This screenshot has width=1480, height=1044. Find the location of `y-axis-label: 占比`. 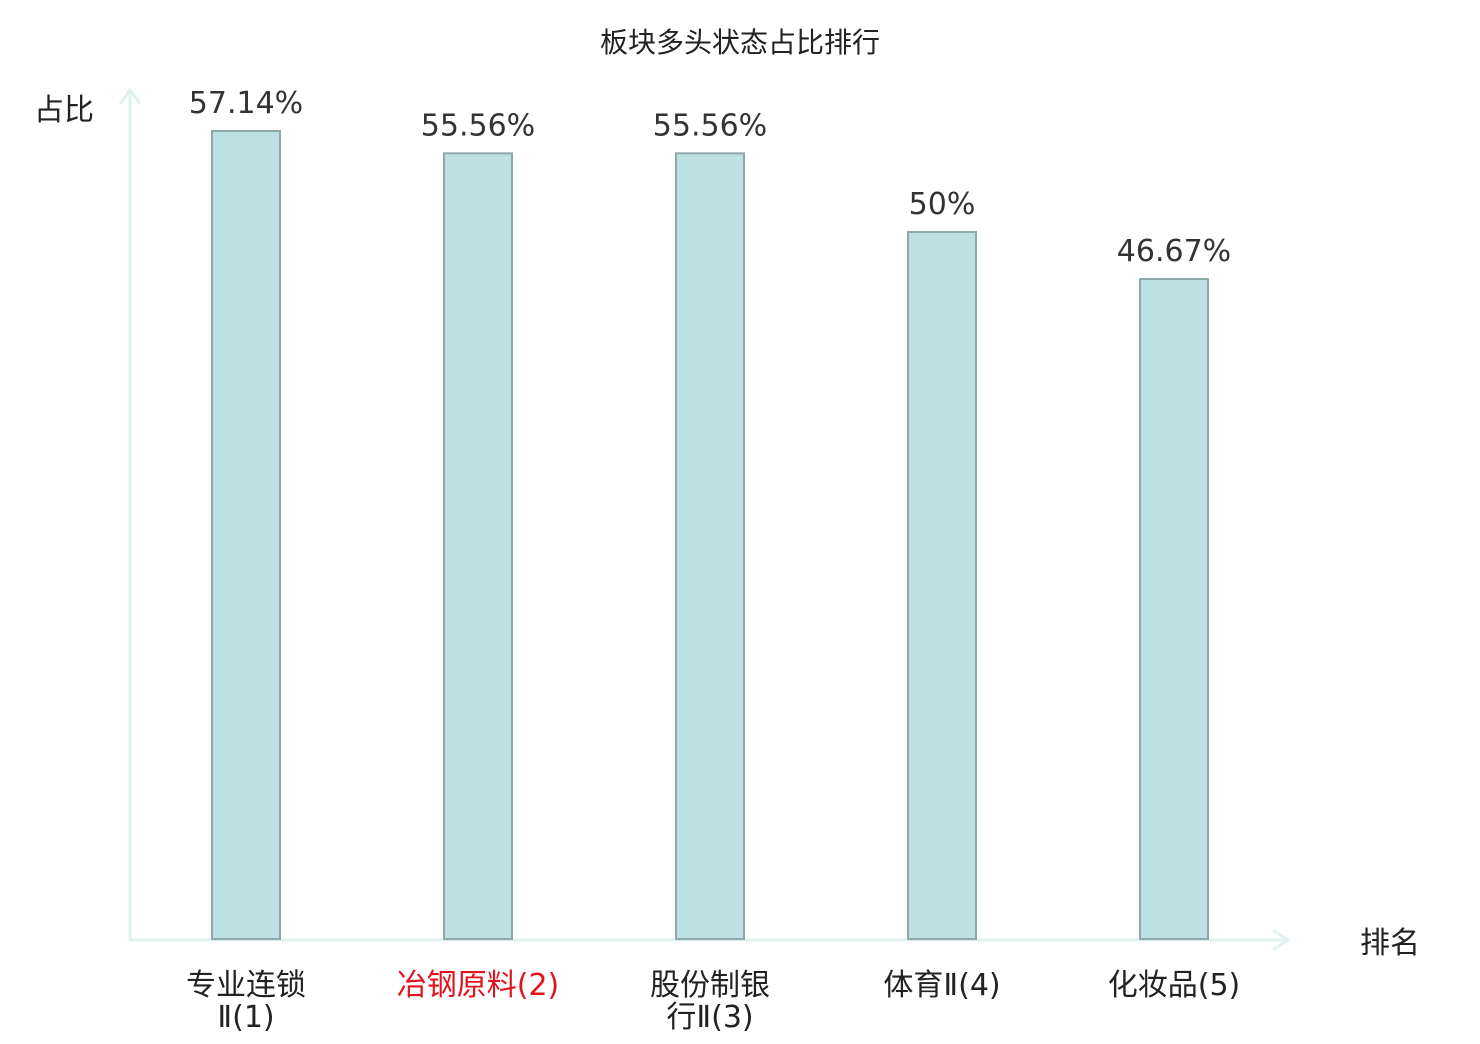

y-axis-label: 占比 is located at coordinates (64, 110).